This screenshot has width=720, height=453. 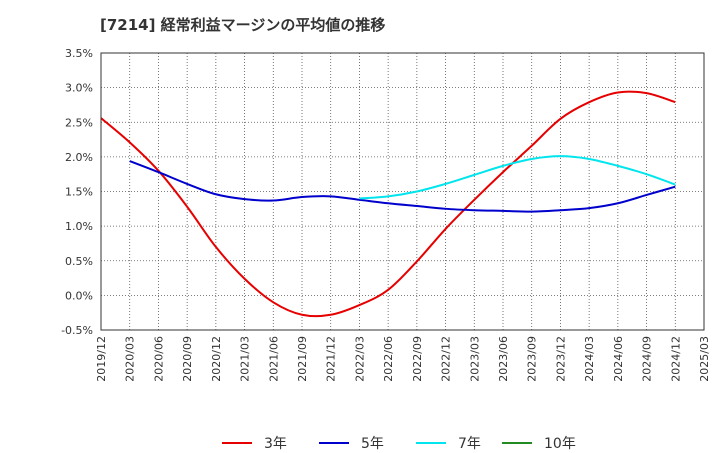 What do you see at coordinates (187, 359) in the screenshot?
I see `x-tick-label: 2020/09` at bounding box center [187, 359].